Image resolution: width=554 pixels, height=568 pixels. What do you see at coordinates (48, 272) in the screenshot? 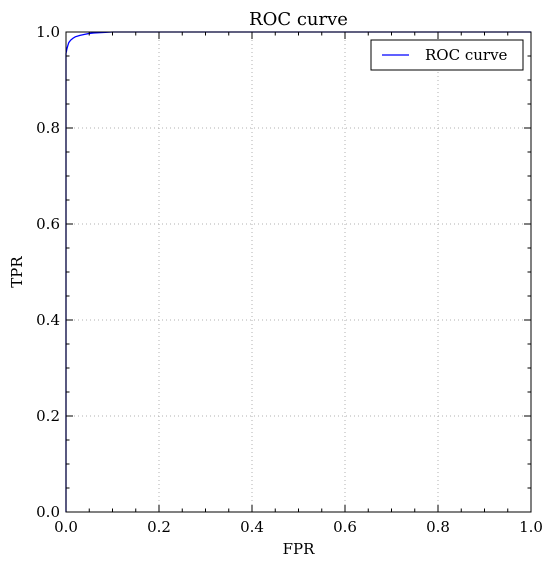
I see `y-tick-labels: 0.0 0.2 0.4 0.6 0.8 1.0` at bounding box center [48, 272].